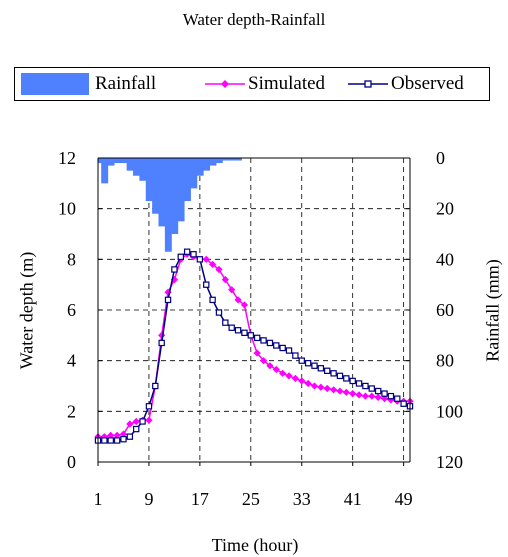 Image resolution: width=508 pixels, height=557 pixels. What do you see at coordinates (255, 545) in the screenshot?
I see `x-axis-label: Time (hour)` at bounding box center [255, 545].